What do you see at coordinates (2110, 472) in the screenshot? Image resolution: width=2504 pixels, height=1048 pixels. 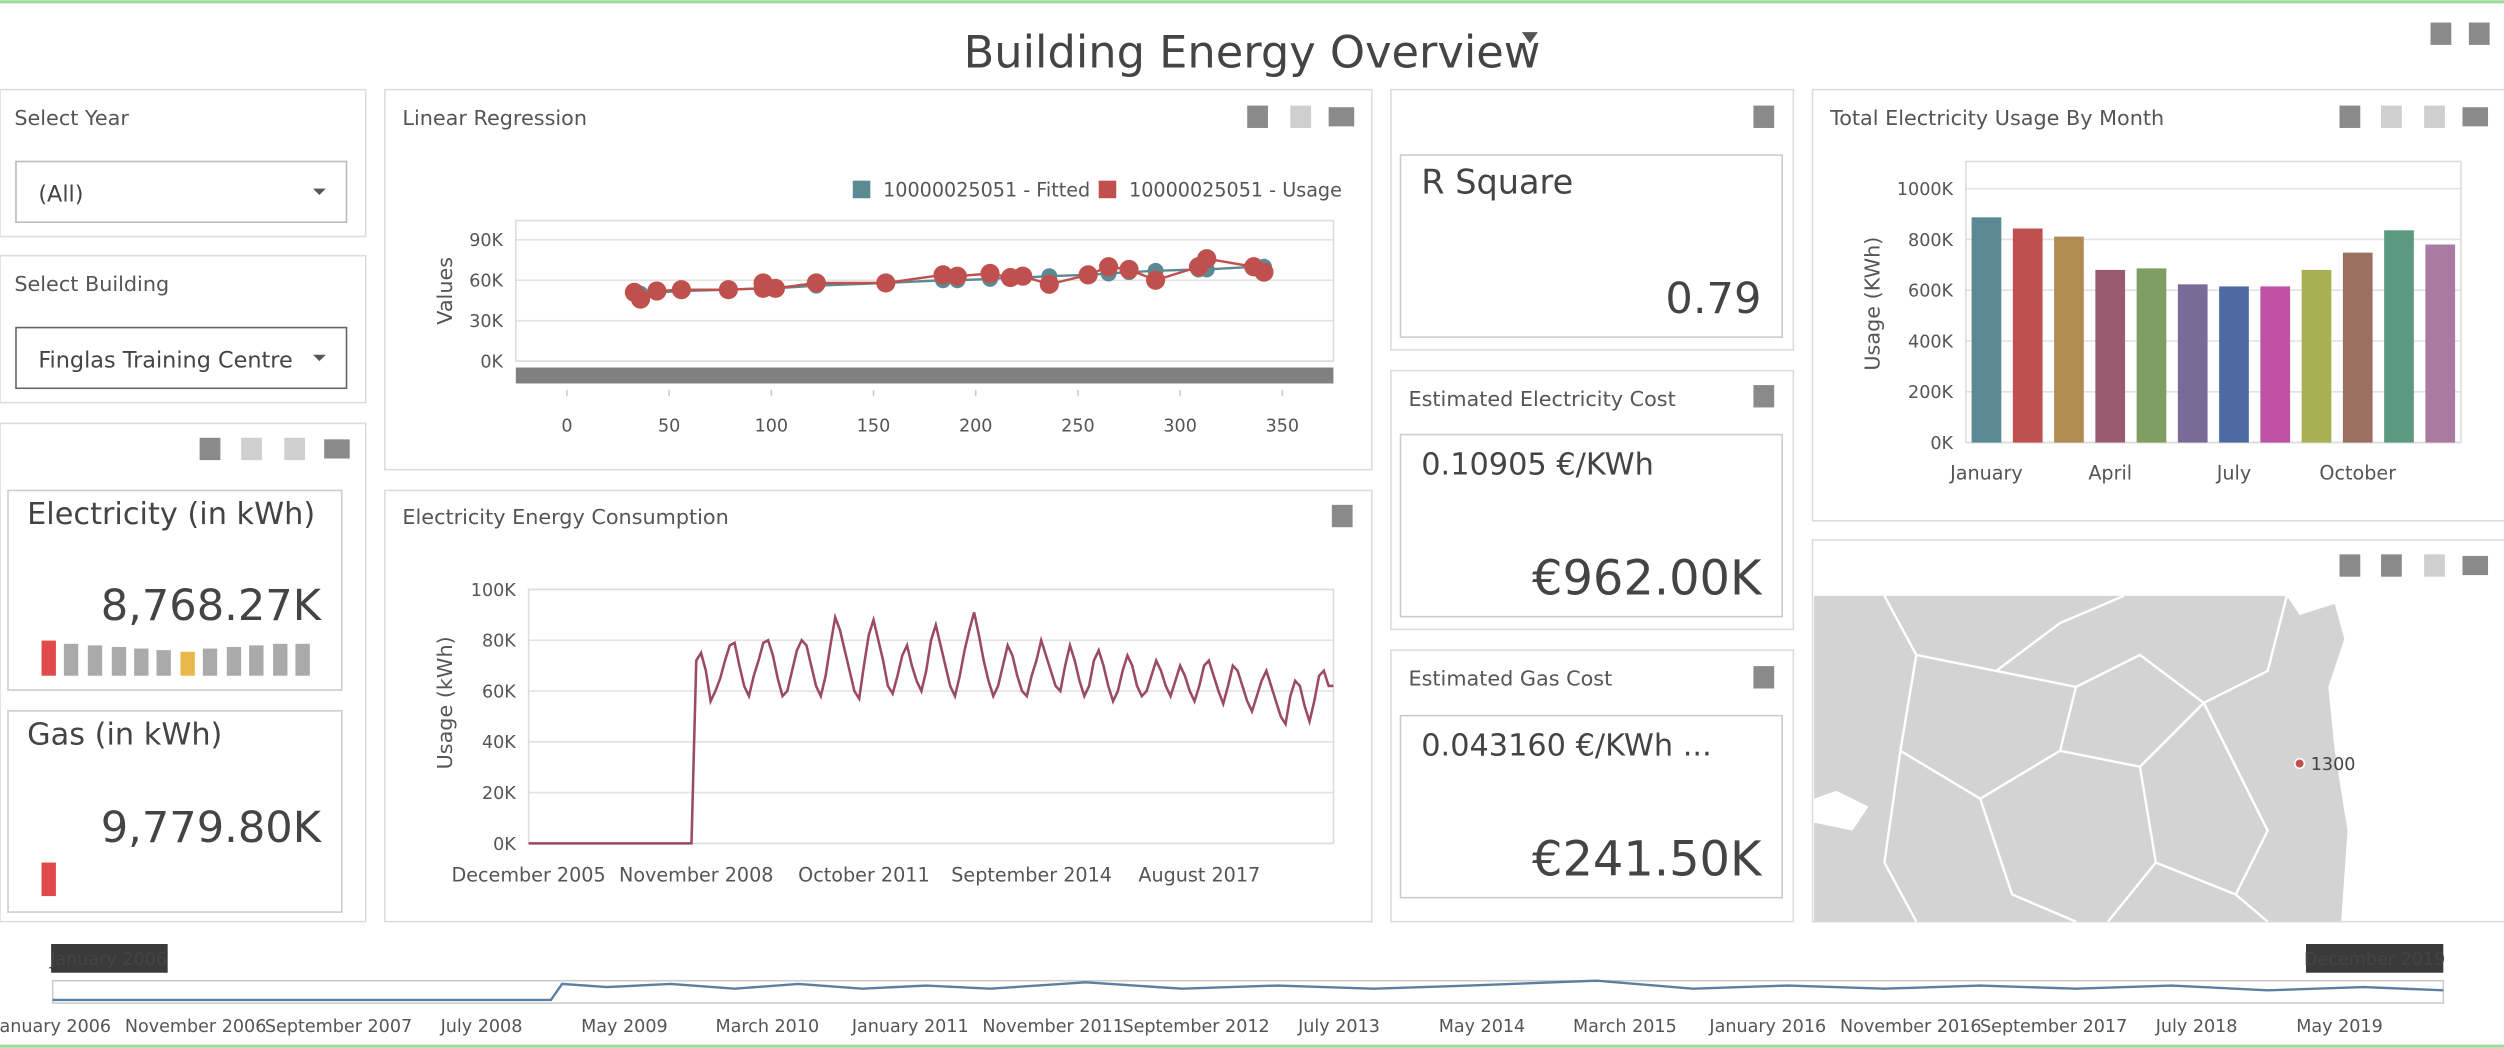 I see `x-tick-label: April` at bounding box center [2110, 472].